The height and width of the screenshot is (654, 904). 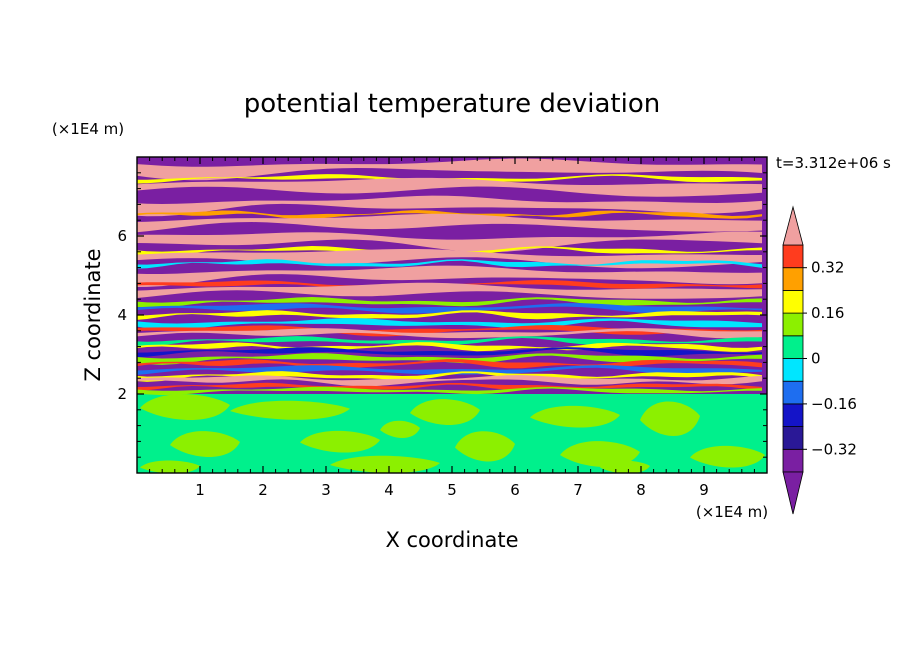 I want to click on x-tick-label: 1, so click(x=200, y=490).